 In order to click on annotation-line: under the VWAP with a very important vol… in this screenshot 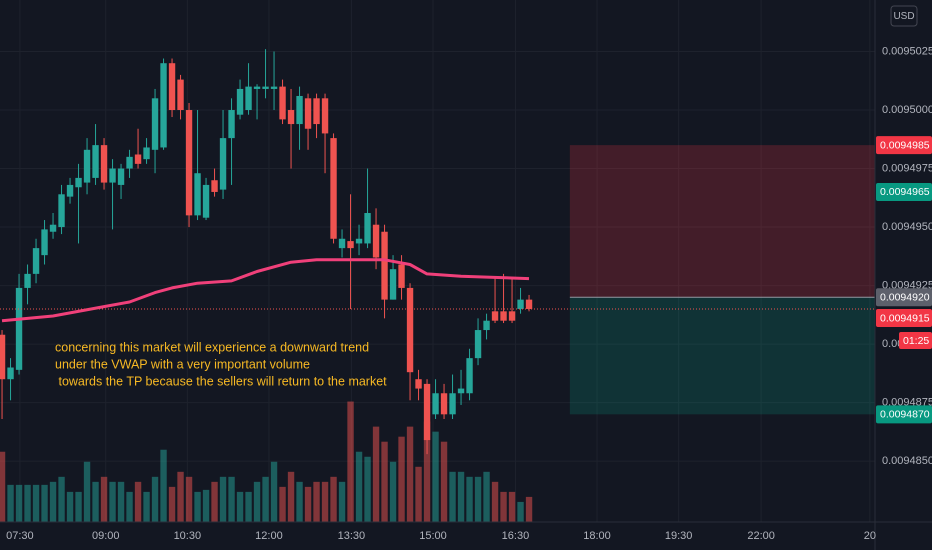, I will do `click(182, 364)`.